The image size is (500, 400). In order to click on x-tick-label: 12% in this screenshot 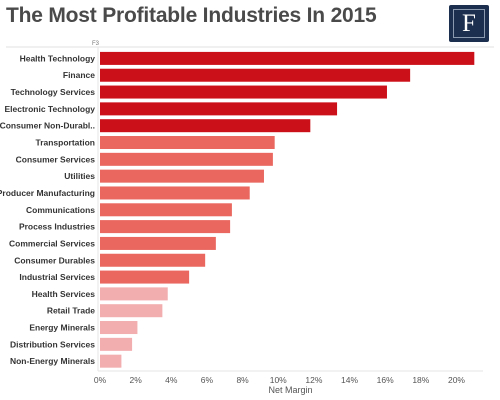, I will do `click(313, 380)`.